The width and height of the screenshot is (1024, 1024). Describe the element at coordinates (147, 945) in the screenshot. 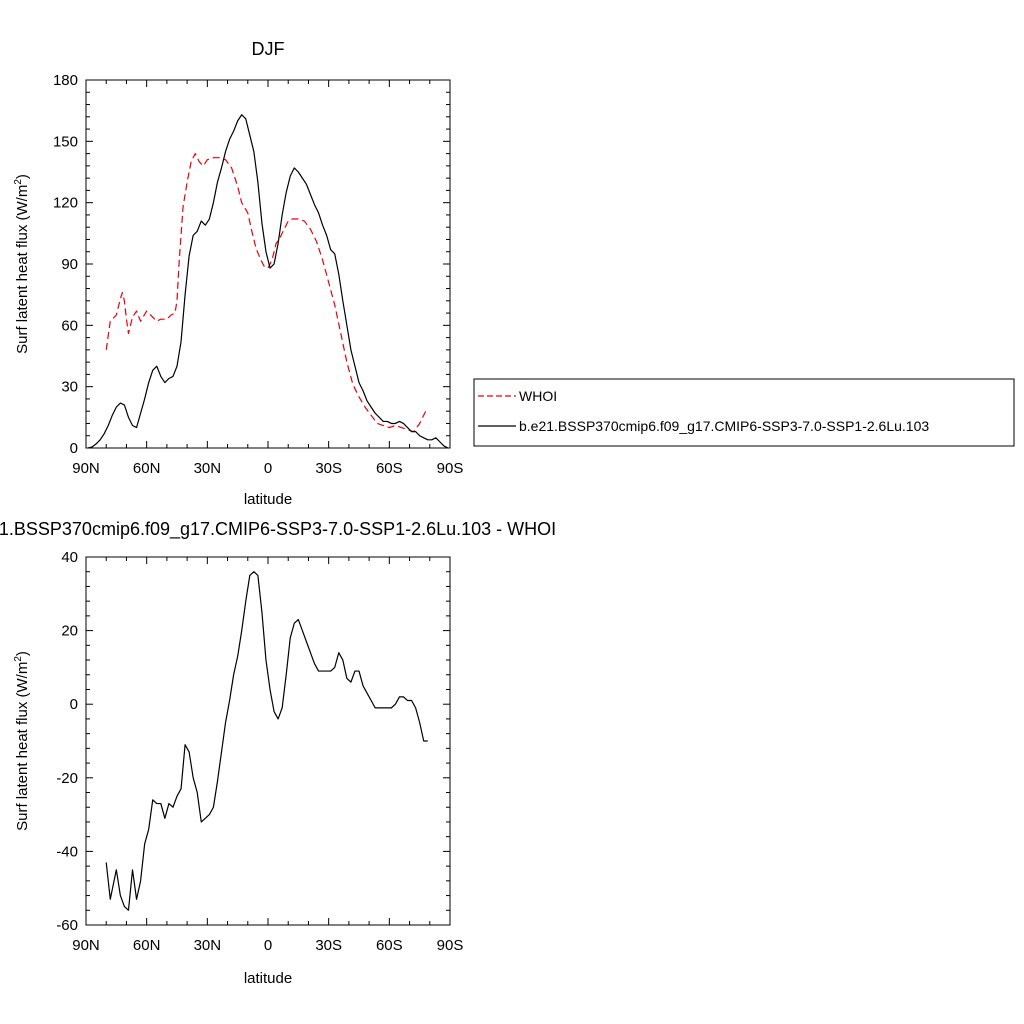

I see `bottom-x-tick-label: 60N` at that location.